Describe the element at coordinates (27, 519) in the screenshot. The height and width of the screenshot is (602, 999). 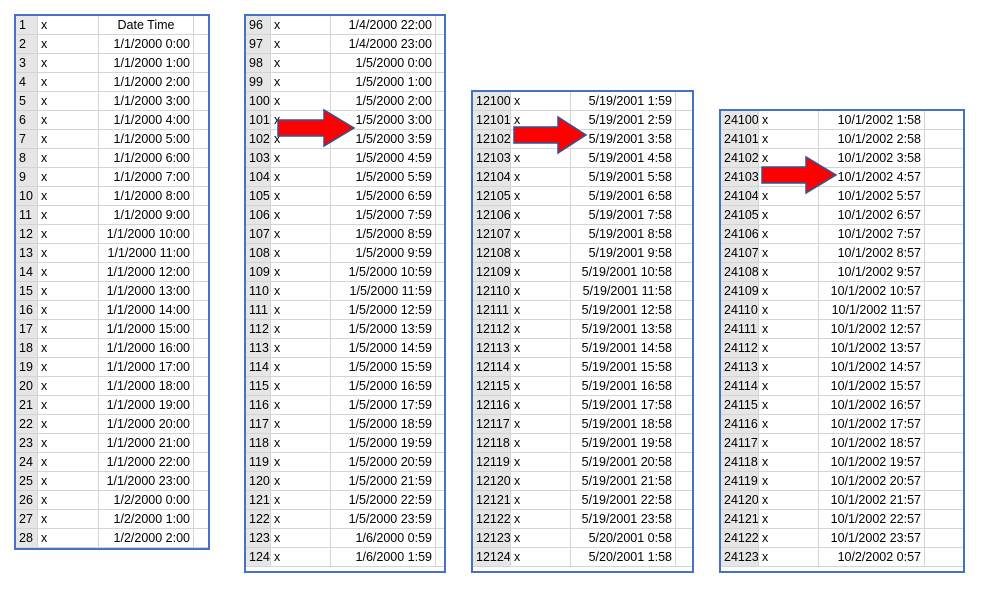
I see `row-number: 27` at that location.